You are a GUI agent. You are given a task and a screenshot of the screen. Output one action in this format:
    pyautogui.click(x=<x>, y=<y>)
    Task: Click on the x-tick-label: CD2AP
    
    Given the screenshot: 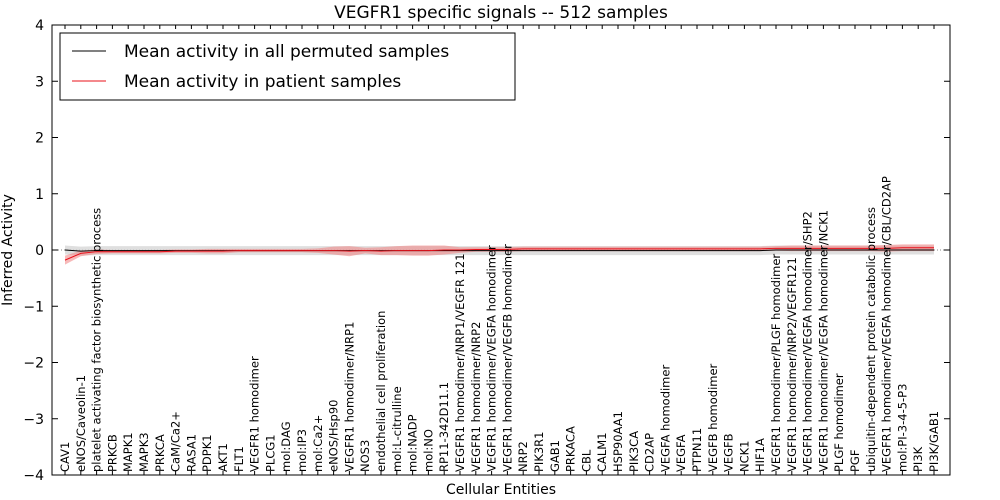 What is the action you would take?
    pyautogui.click(x=650, y=452)
    